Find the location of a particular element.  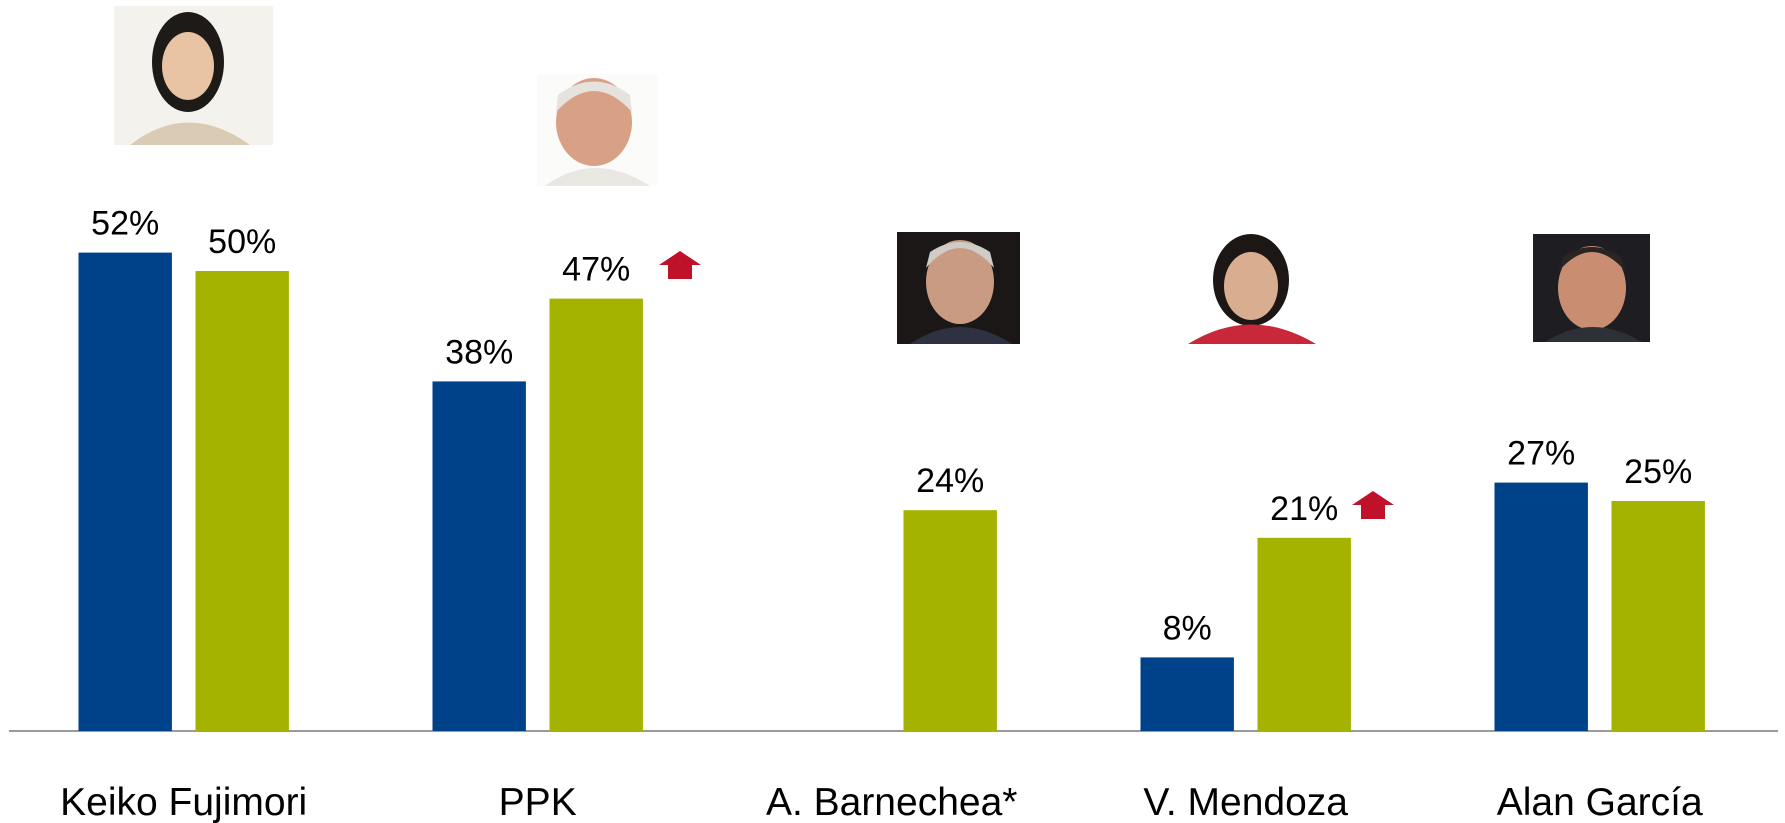

x-tick-label: V. Mendoza is located at coordinates (1245, 802).